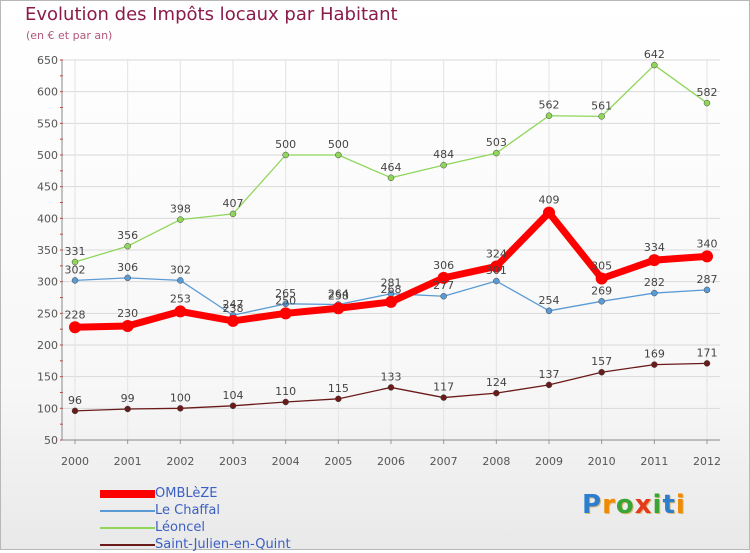 This screenshot has height=553, width=750. I want to click on y-tick-label: 200, so click(47, 345).